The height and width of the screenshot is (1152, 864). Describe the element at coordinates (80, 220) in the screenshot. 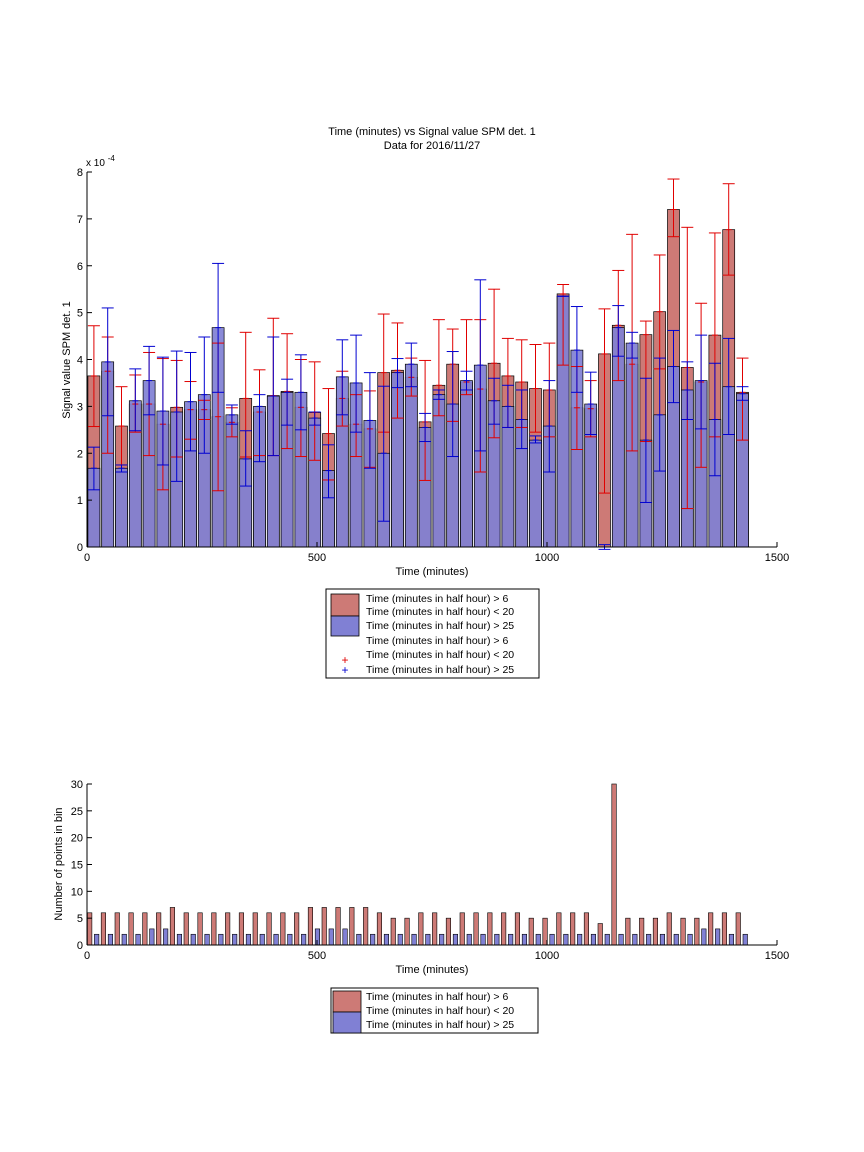

I see `top-chart-y-tick-label: 7` at that location.